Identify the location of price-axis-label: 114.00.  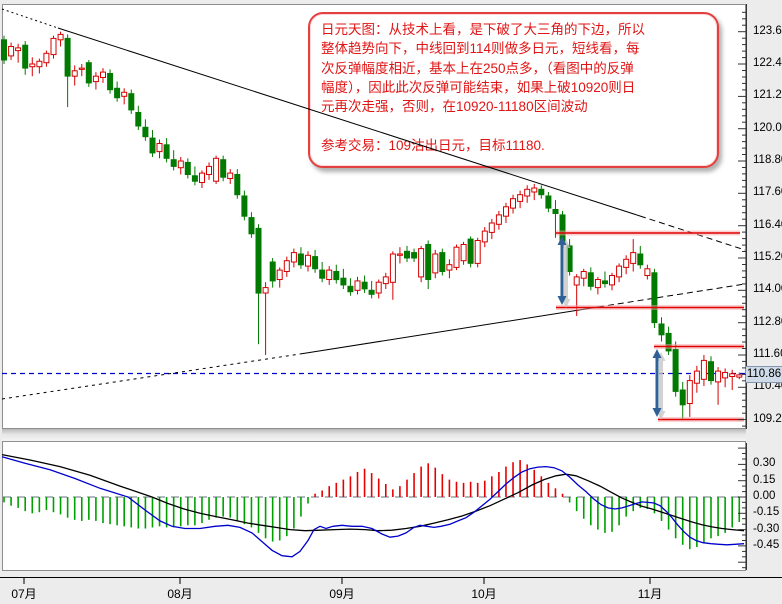
(767, 289).